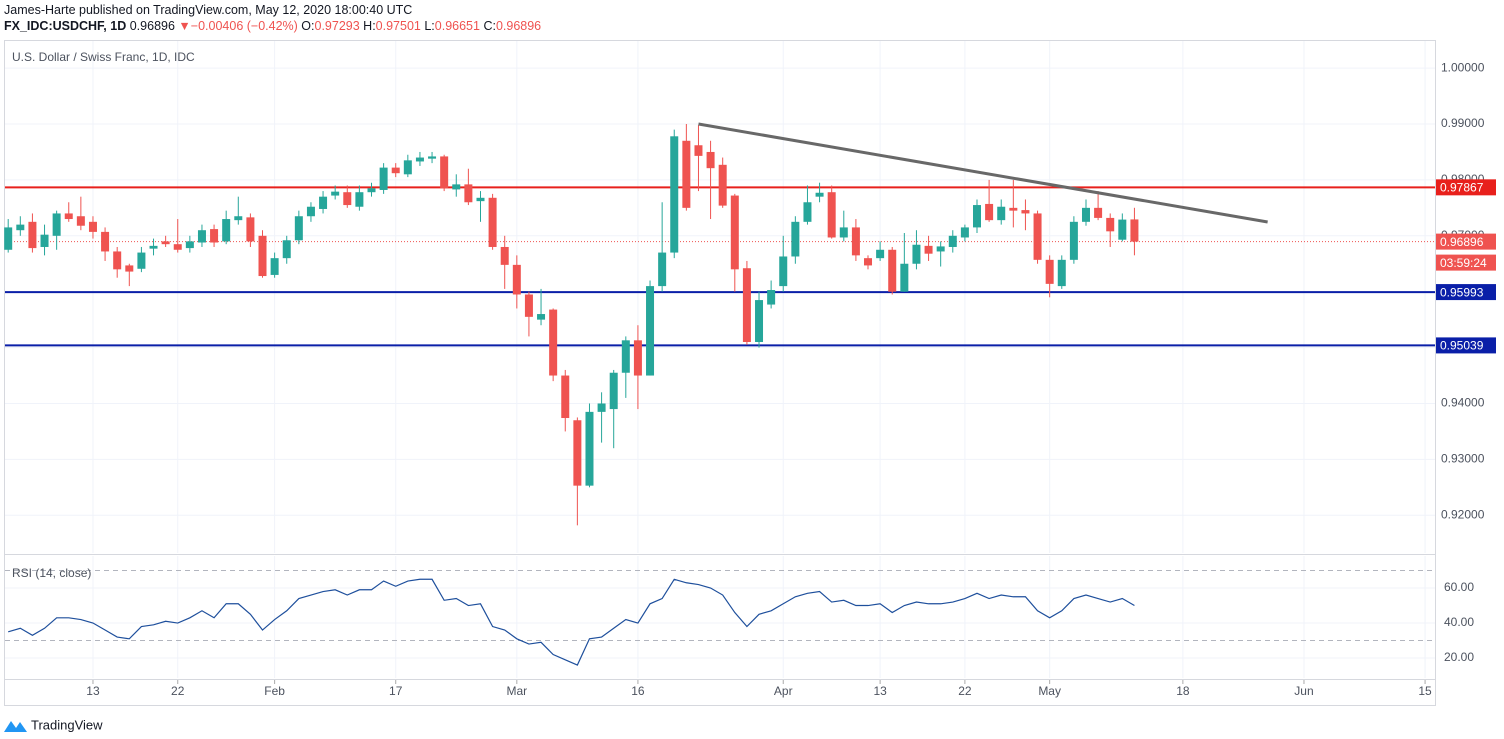 The width and height of the screenshot is (1504, 739). I want to click on price-title: U.S. Dollar / Swiss Franc, 1D, IDC, so click(103, 57).